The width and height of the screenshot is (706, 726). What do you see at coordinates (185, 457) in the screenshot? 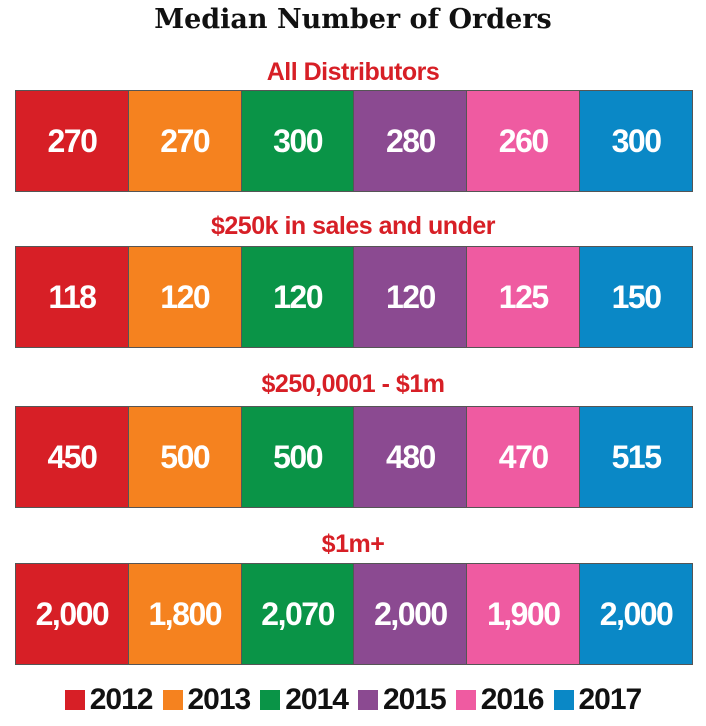
I see `value-cell-2013: 500` at bounding box center [185, 457].